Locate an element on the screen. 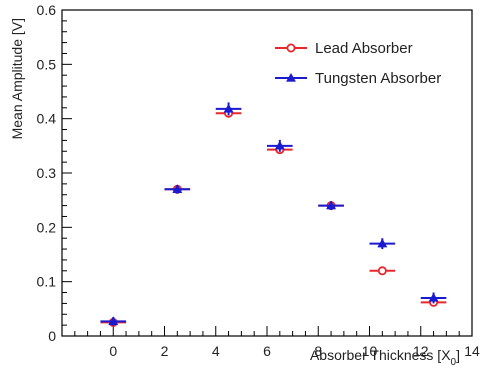 The width and height of the screenshot is (498, 375). x-tick-label: 0 is located at coordinates (113, 351).